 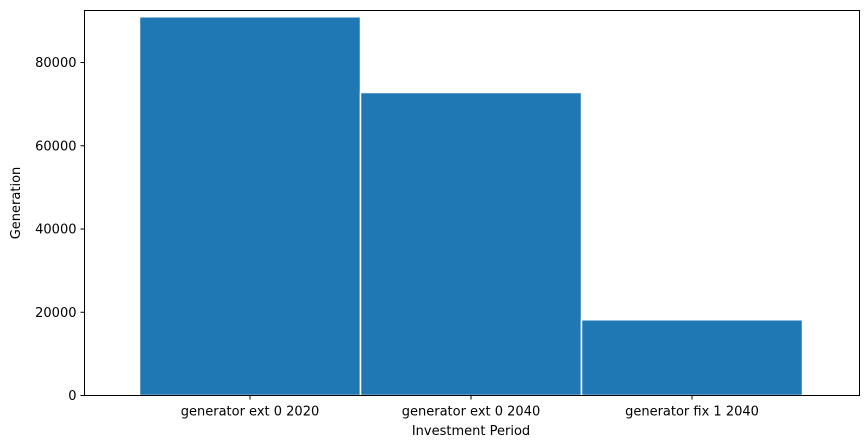 I want to click on x-tick-label: generator ext 0 2040, so click(x=471, y=412).